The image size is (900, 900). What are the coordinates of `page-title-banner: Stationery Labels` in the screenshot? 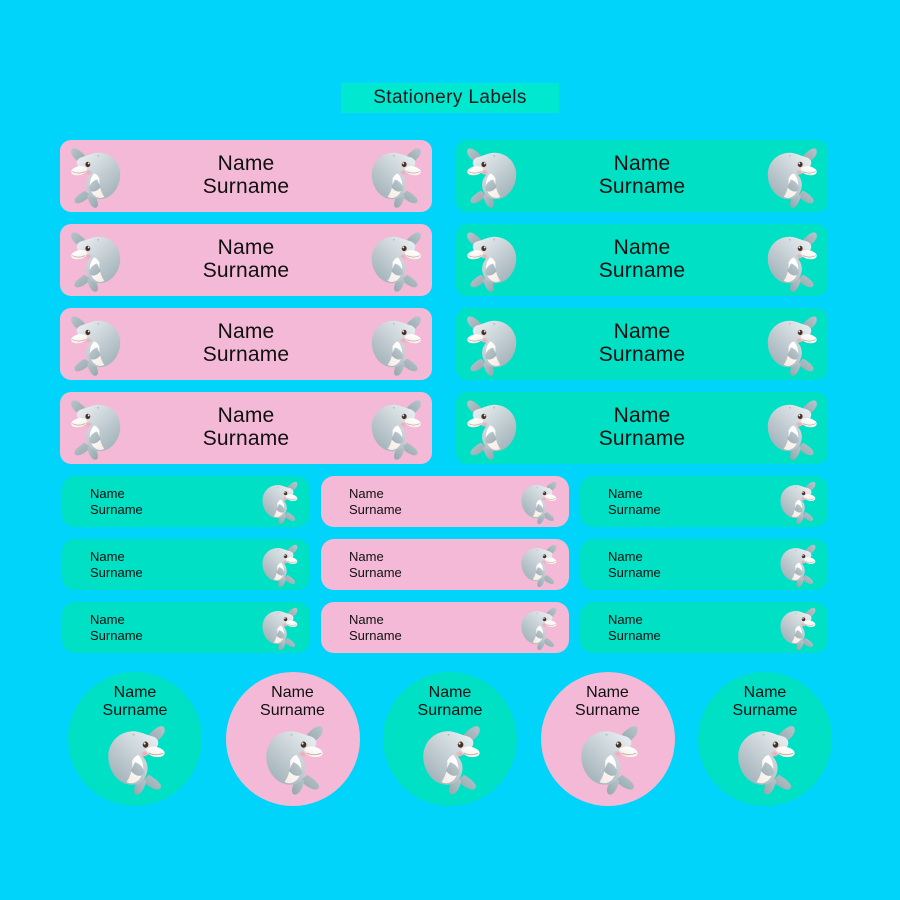 It's located at (450, 98).